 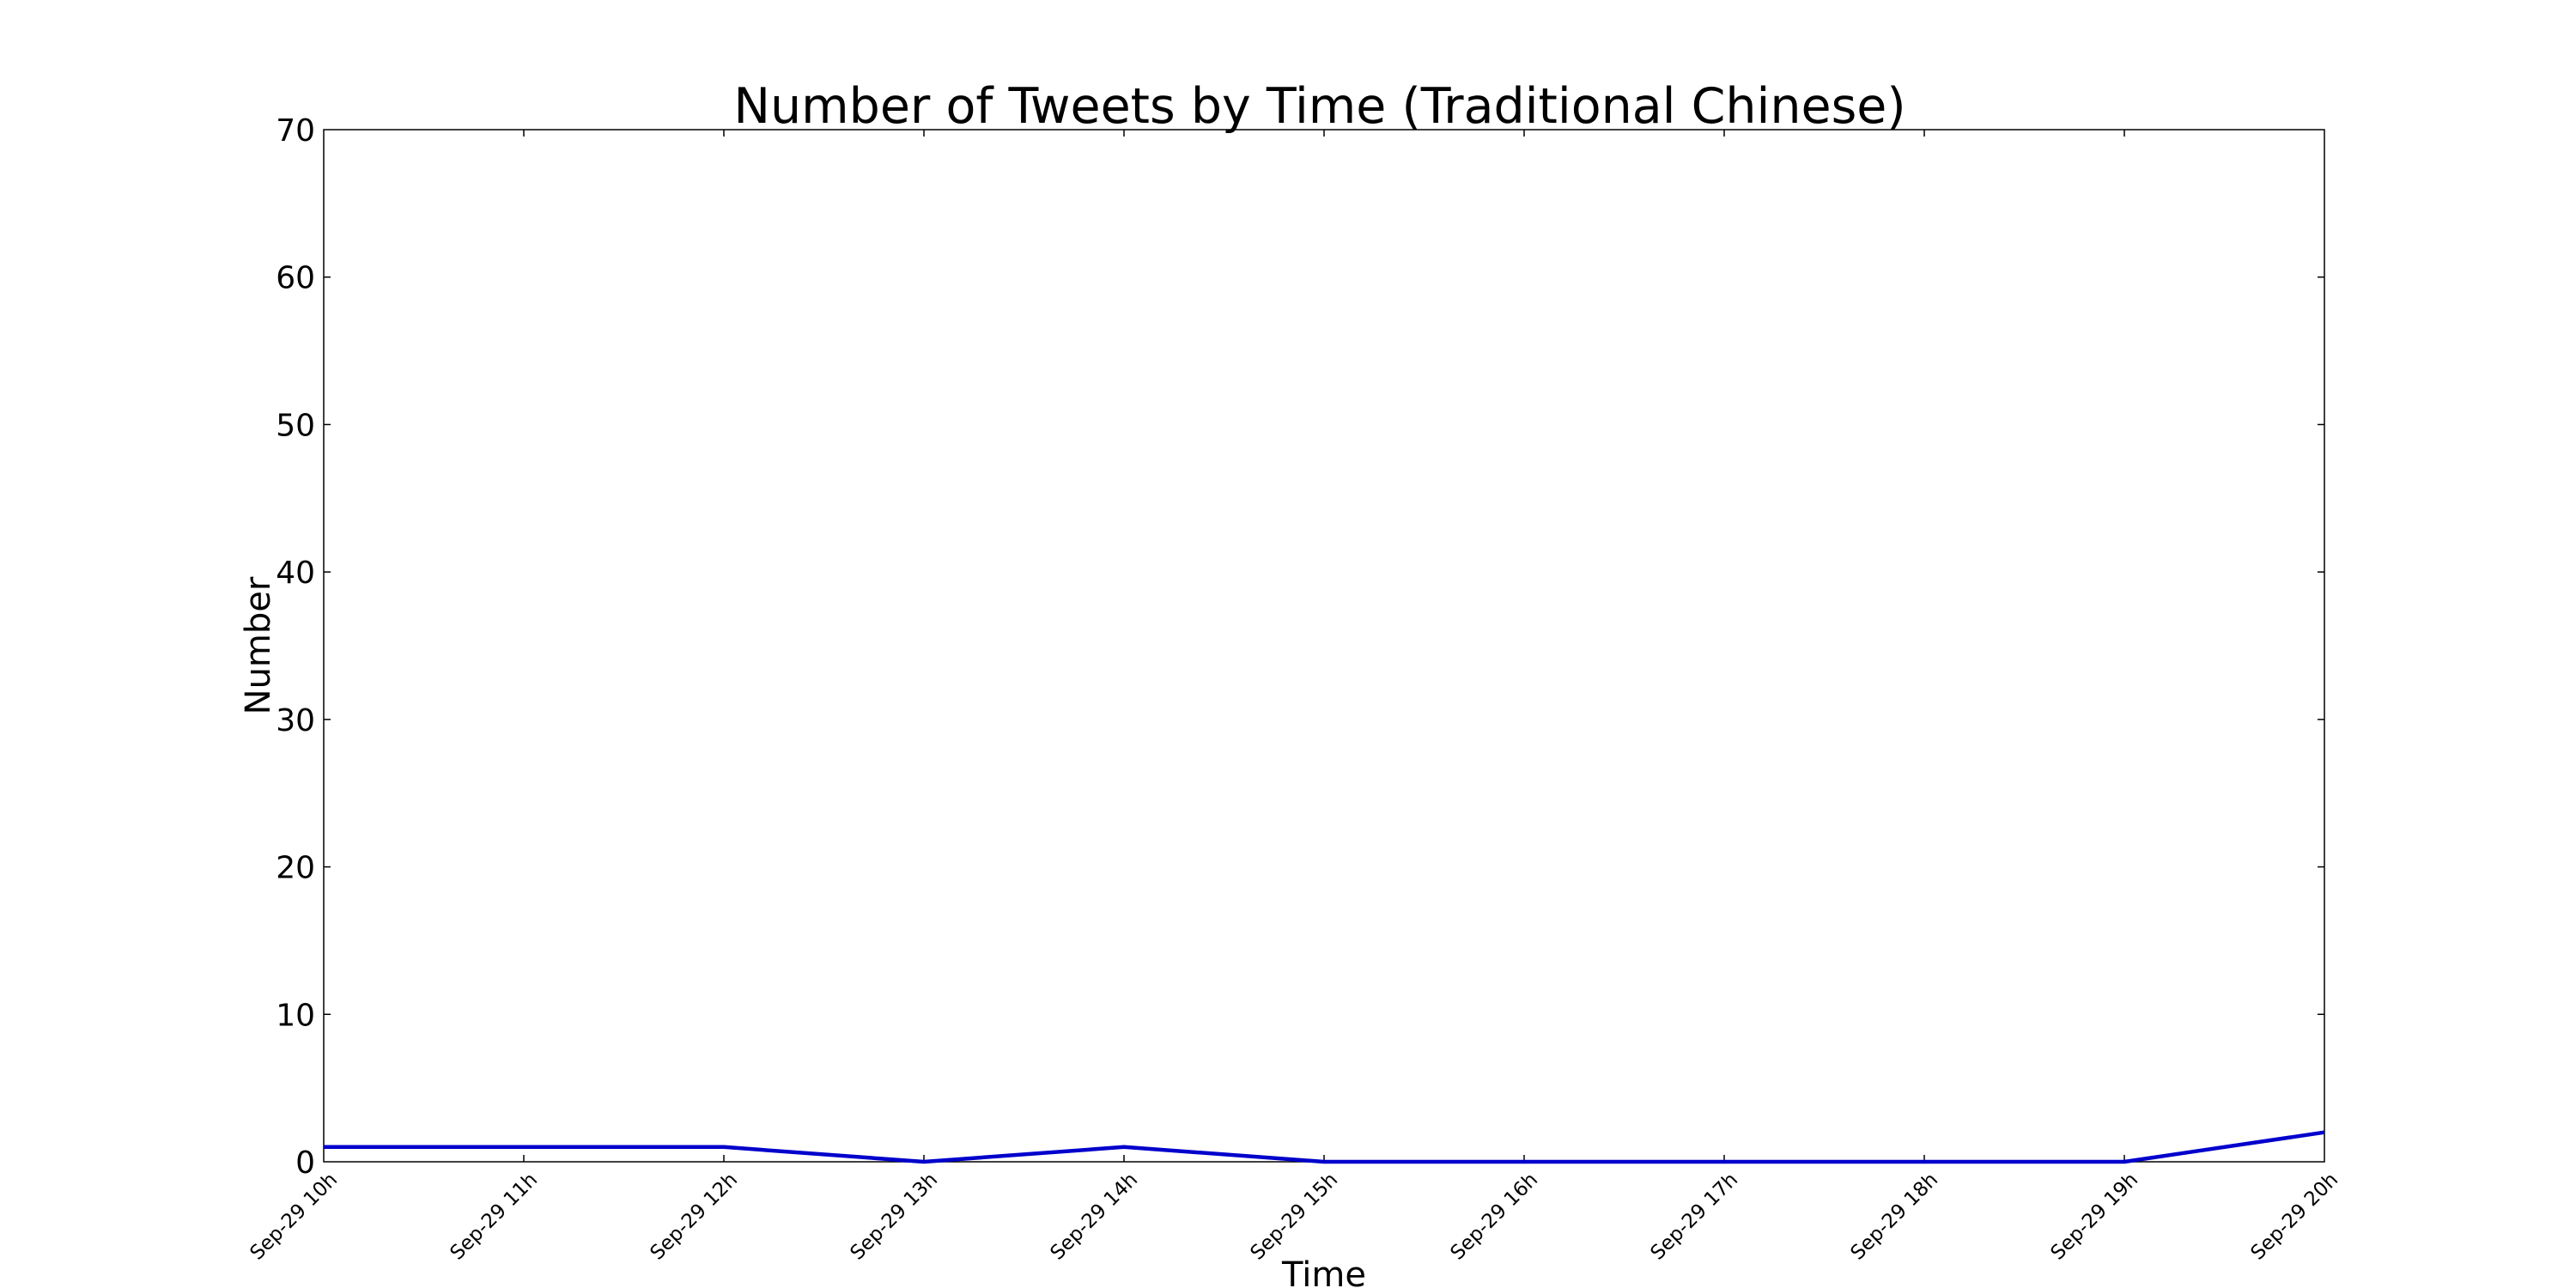 I want to click on y-tick-label: 30, so click(x=295, y=720).